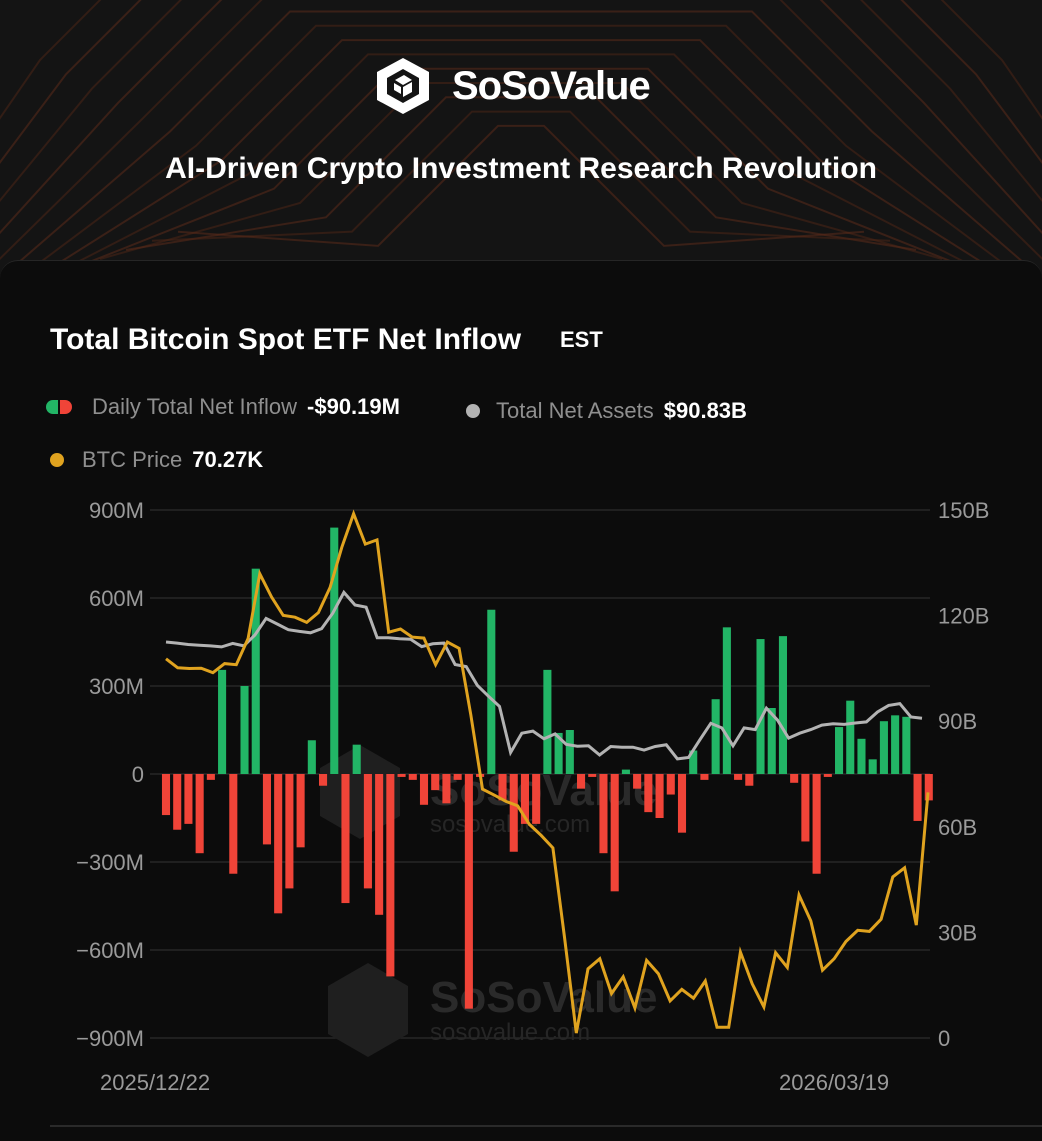 The image size is (1042, 1141). I want to click on watermark-bottom-url: sosovalue.com, so click(510, 1032).